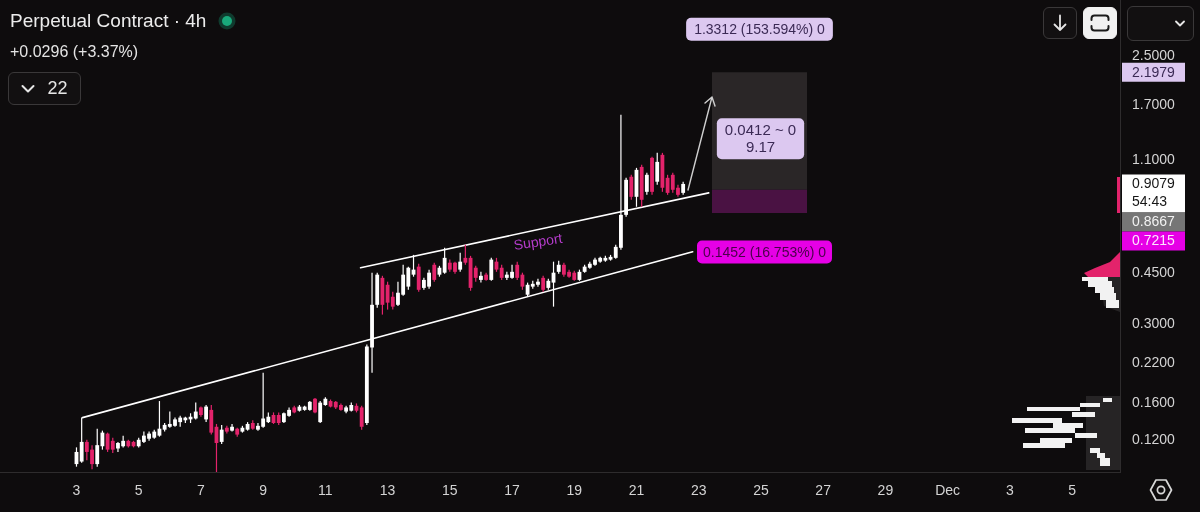 The height and width of the screenshot is (512, 1200). I want to click on y-tick-label: 0.1200, so click(1154, 438).